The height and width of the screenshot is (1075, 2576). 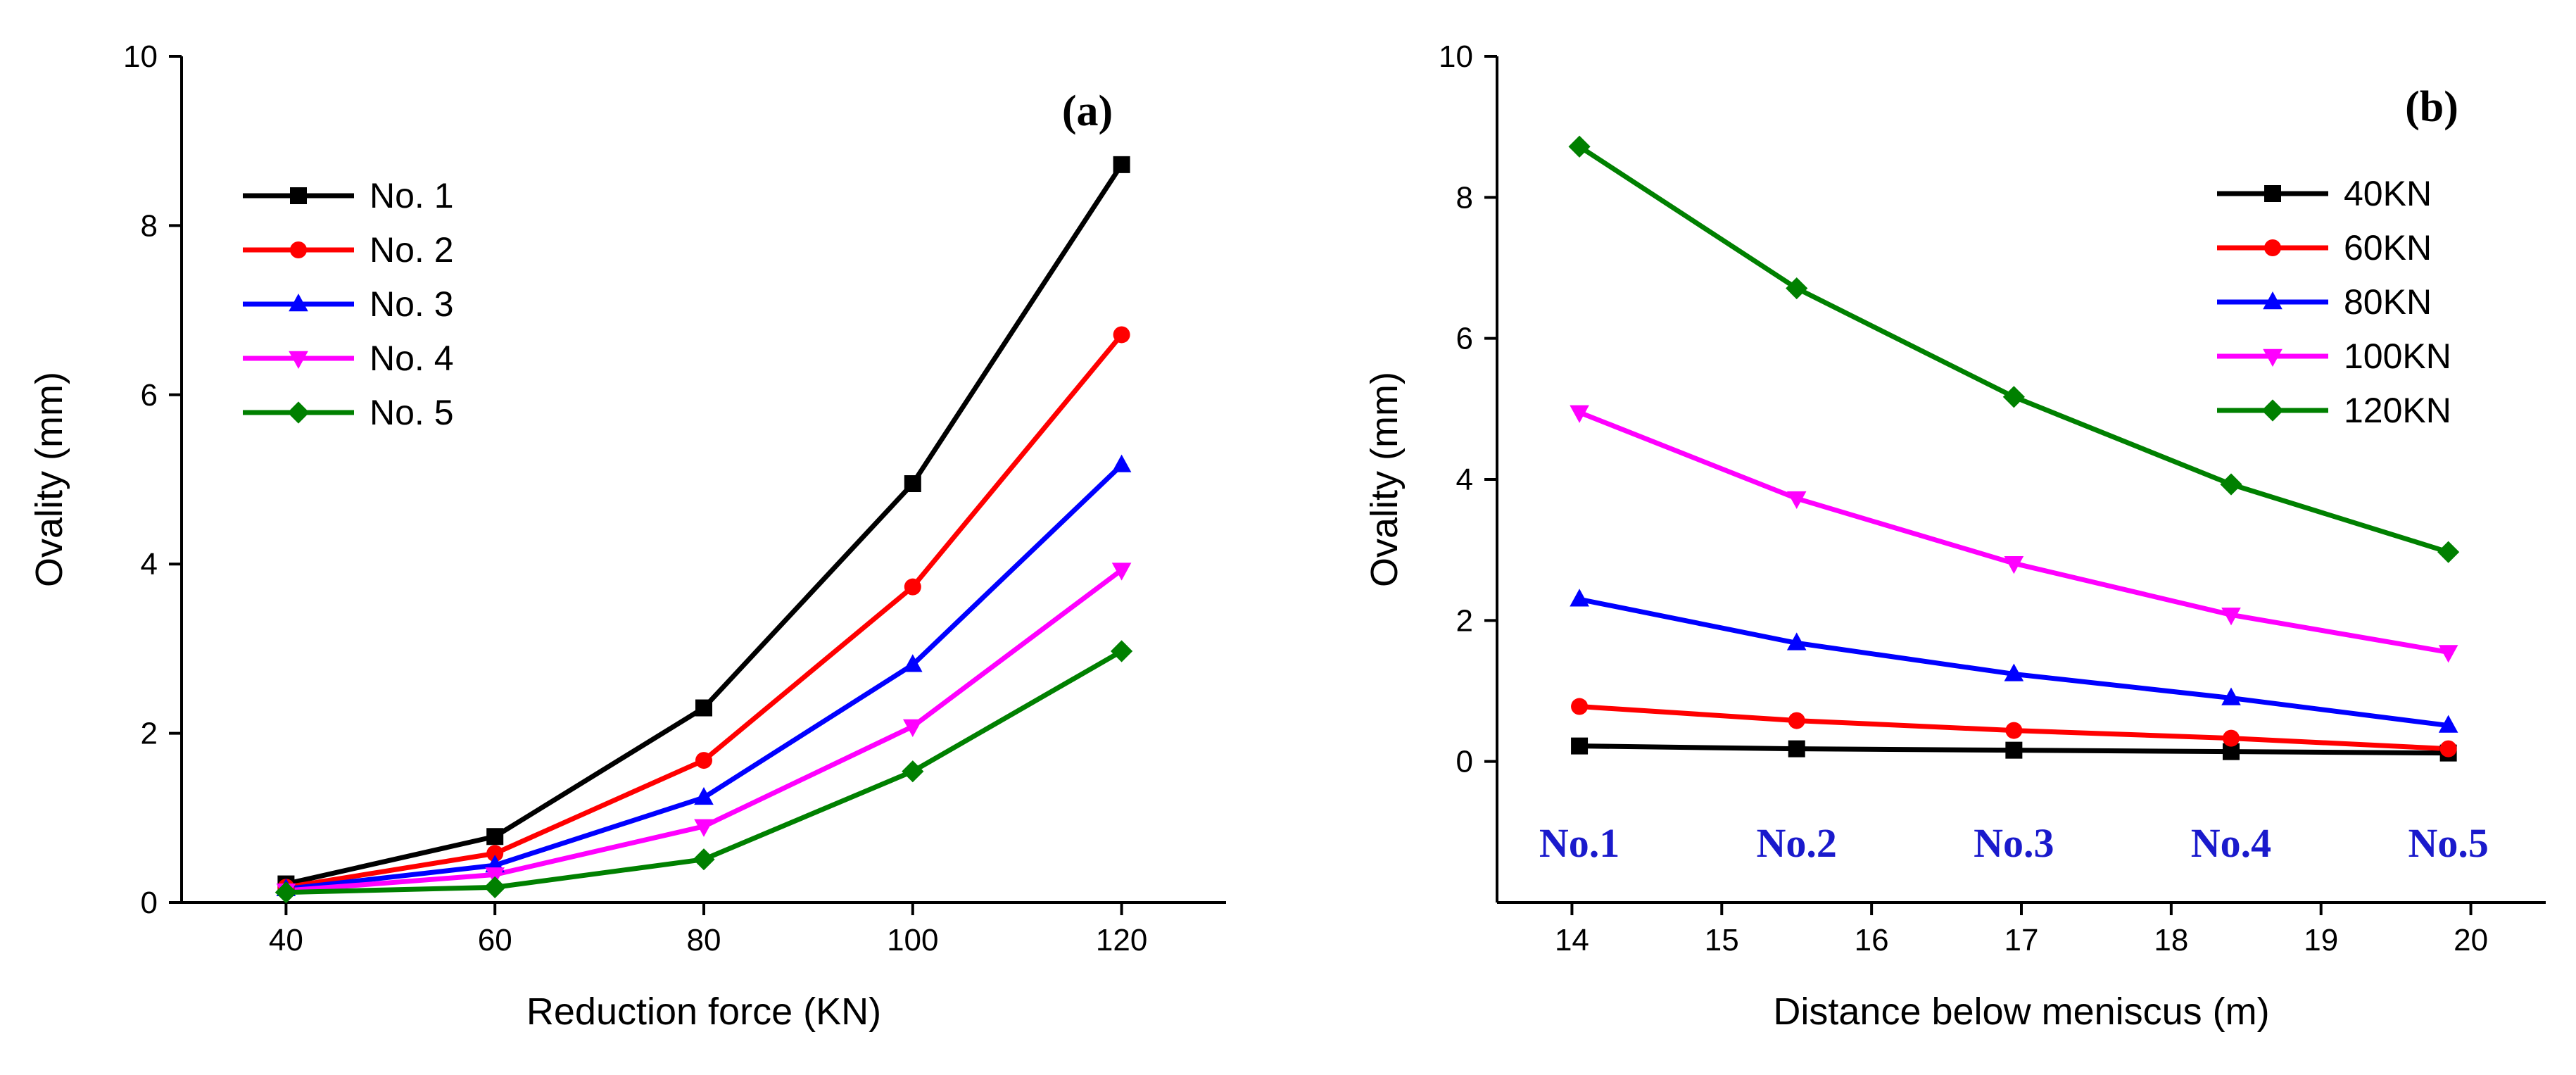 What do you see at coordinates (1722, 940) in the screenshot?
I see `panel-b-x-tick-label: 15` at bounding box center [1722, 940].